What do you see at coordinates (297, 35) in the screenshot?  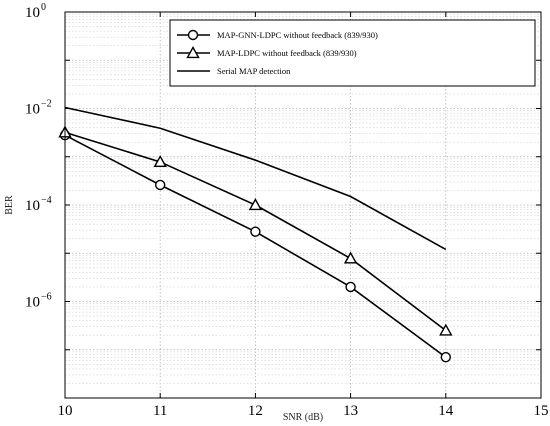 I see `legend-entry-label: MAP-GNN-LDPC without feedback (839/930)` at bounding box center [297, 35].